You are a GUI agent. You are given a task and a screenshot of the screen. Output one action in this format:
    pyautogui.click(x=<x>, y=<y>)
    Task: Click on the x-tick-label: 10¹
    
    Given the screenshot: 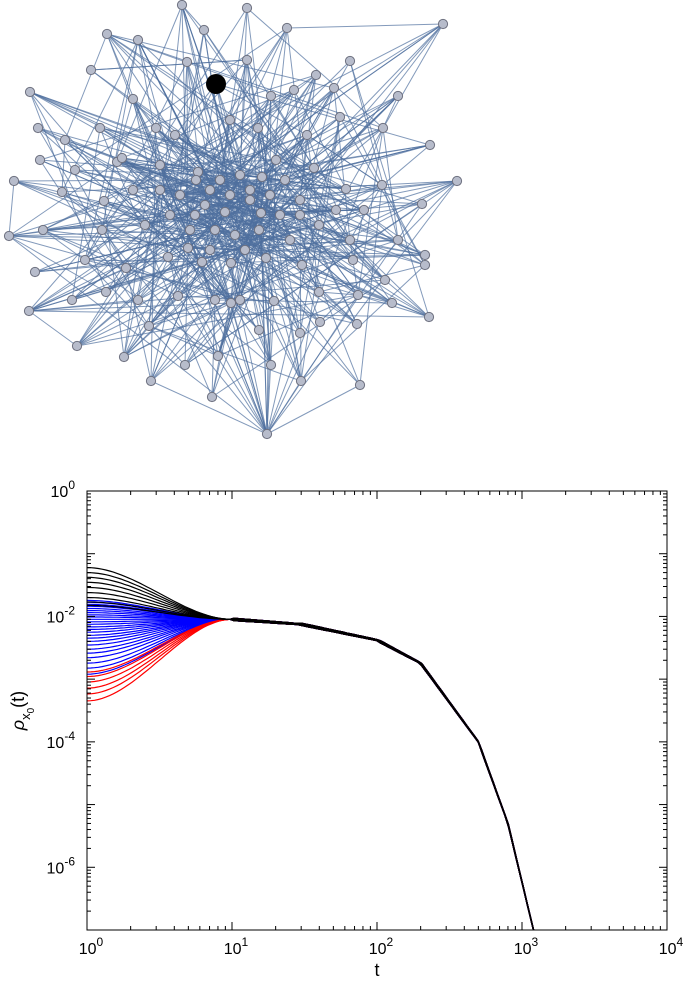 What is the action you would take?
    pyautogui.click(x=236, y=946)
    